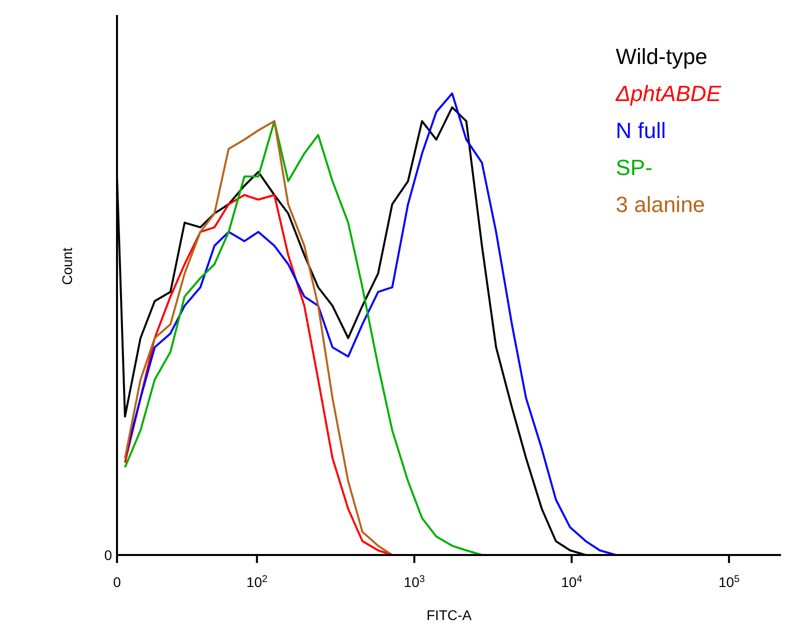 This screenshot has height=643, width=789. What do you see at coordinates (641, 131) in the screenshot?
I see `text: N full` at bounding box center [641, 131].